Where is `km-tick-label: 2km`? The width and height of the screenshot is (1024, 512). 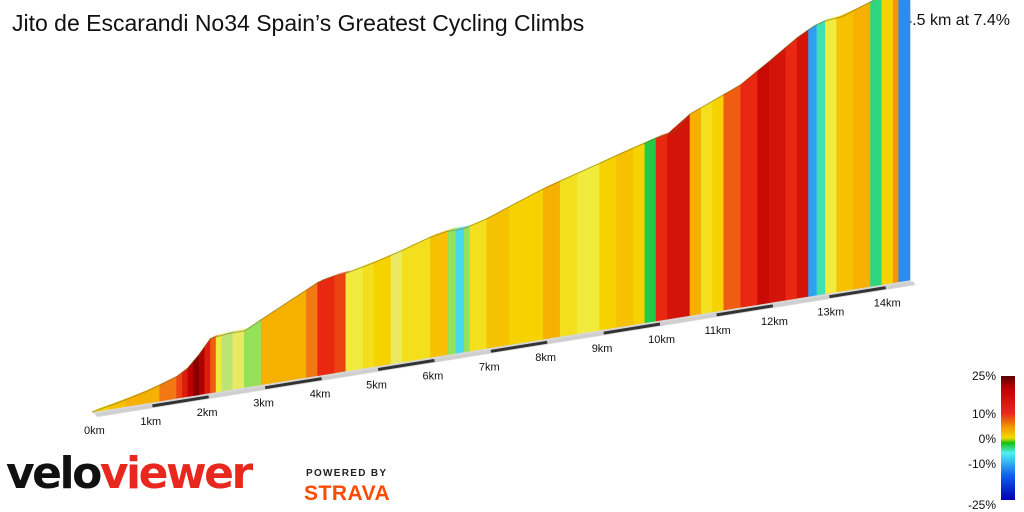 km-tick-label: 2km is located at coordinates (207, 413).